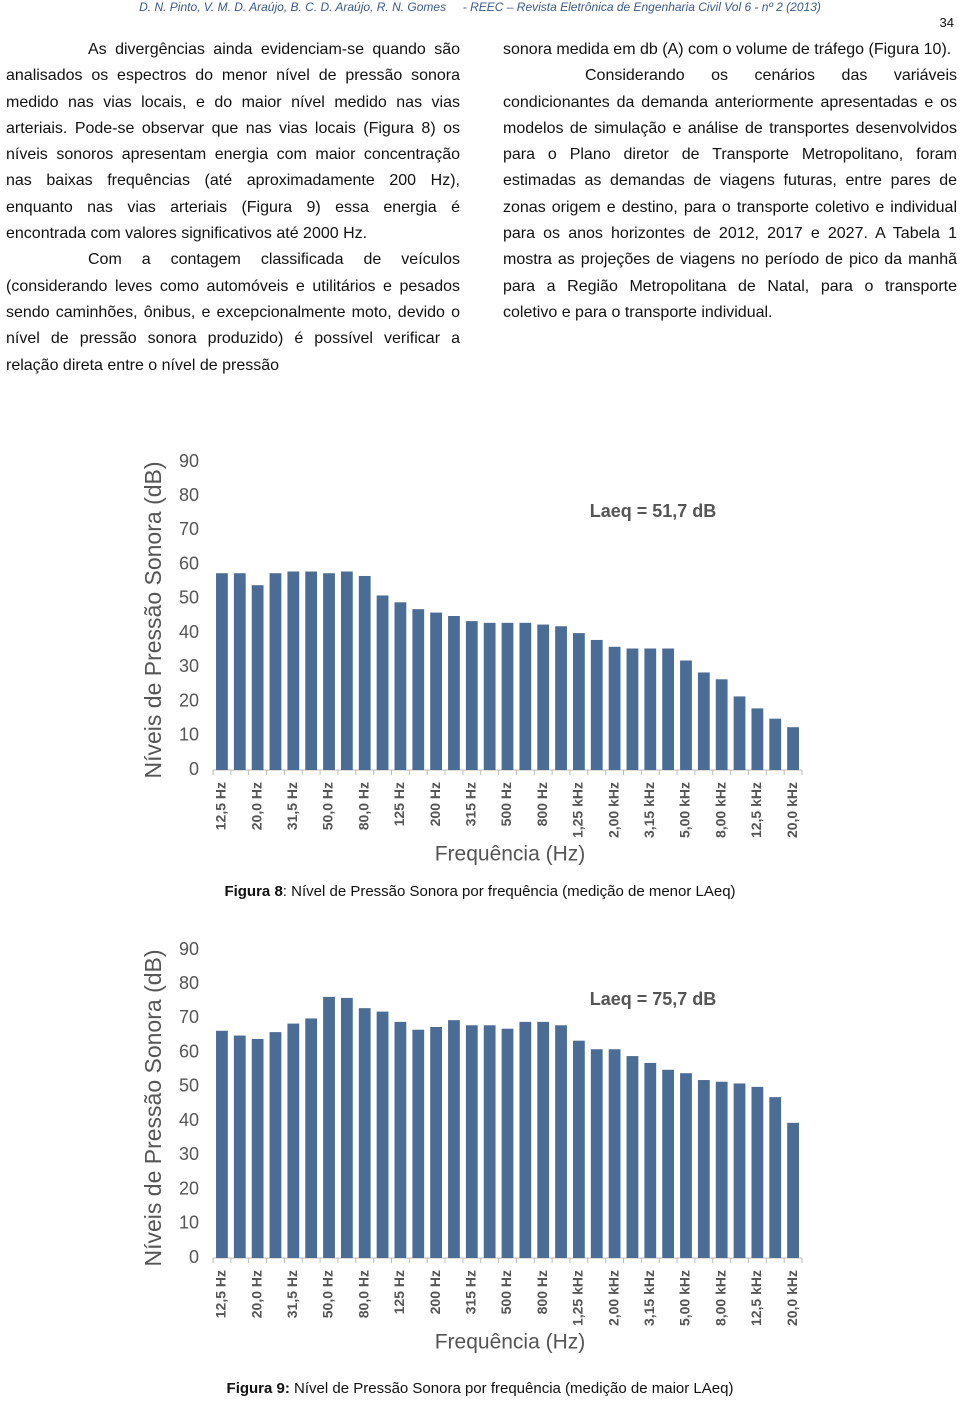 The image size is (960, 1401). I want to click on x-tick-label: 315 Hz, so click(471, 1292).